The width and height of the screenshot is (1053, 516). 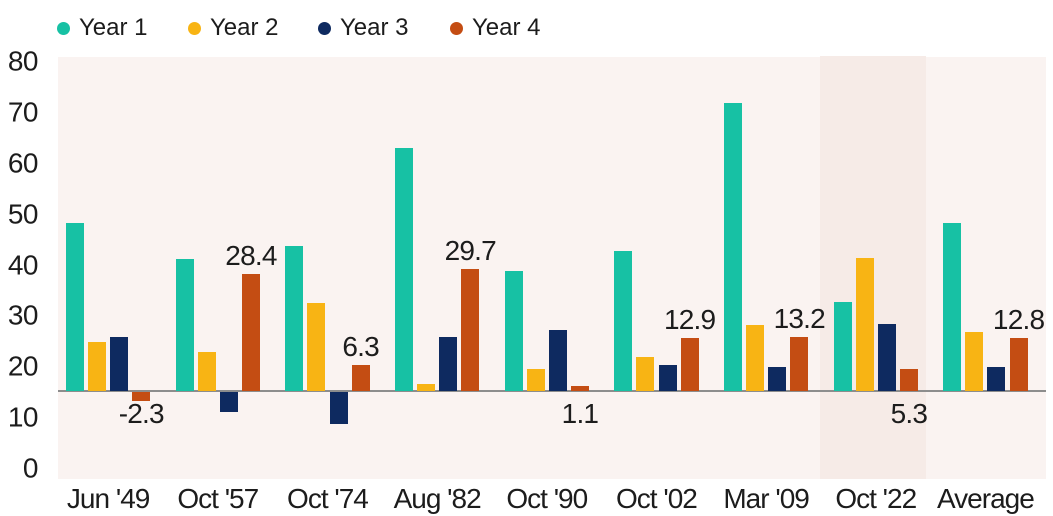 I want to click on y-tick-label-60: 60, so click(x=23, y=163).